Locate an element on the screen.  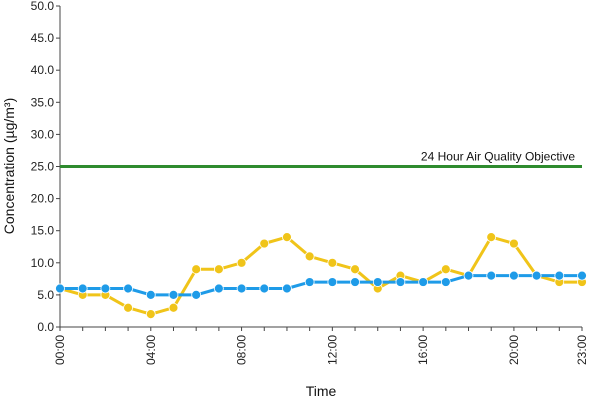
x-tick-label: 20:00 is located at coordinates (514, 350).